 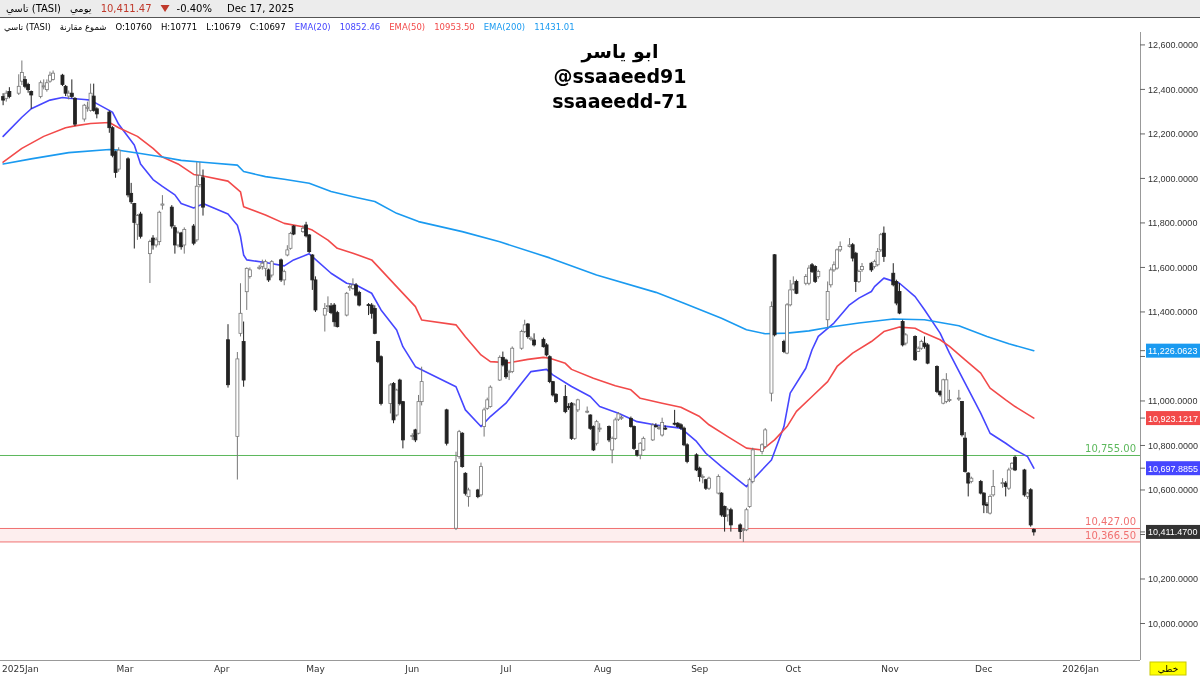 What do you see at coordinates (27, 27) in the screenshot?
I see `chart-subtitle: تاسي (TASI)` at bounding box center [27, 27].